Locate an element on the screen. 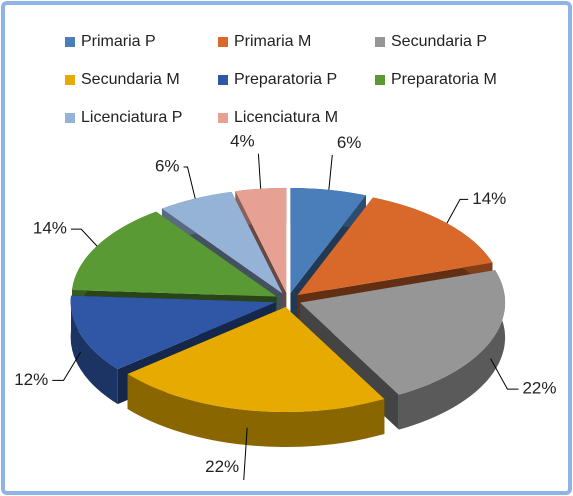 The image size is (573, 496). legend-label: Preparatoria P is located at coordinates (285, 79).